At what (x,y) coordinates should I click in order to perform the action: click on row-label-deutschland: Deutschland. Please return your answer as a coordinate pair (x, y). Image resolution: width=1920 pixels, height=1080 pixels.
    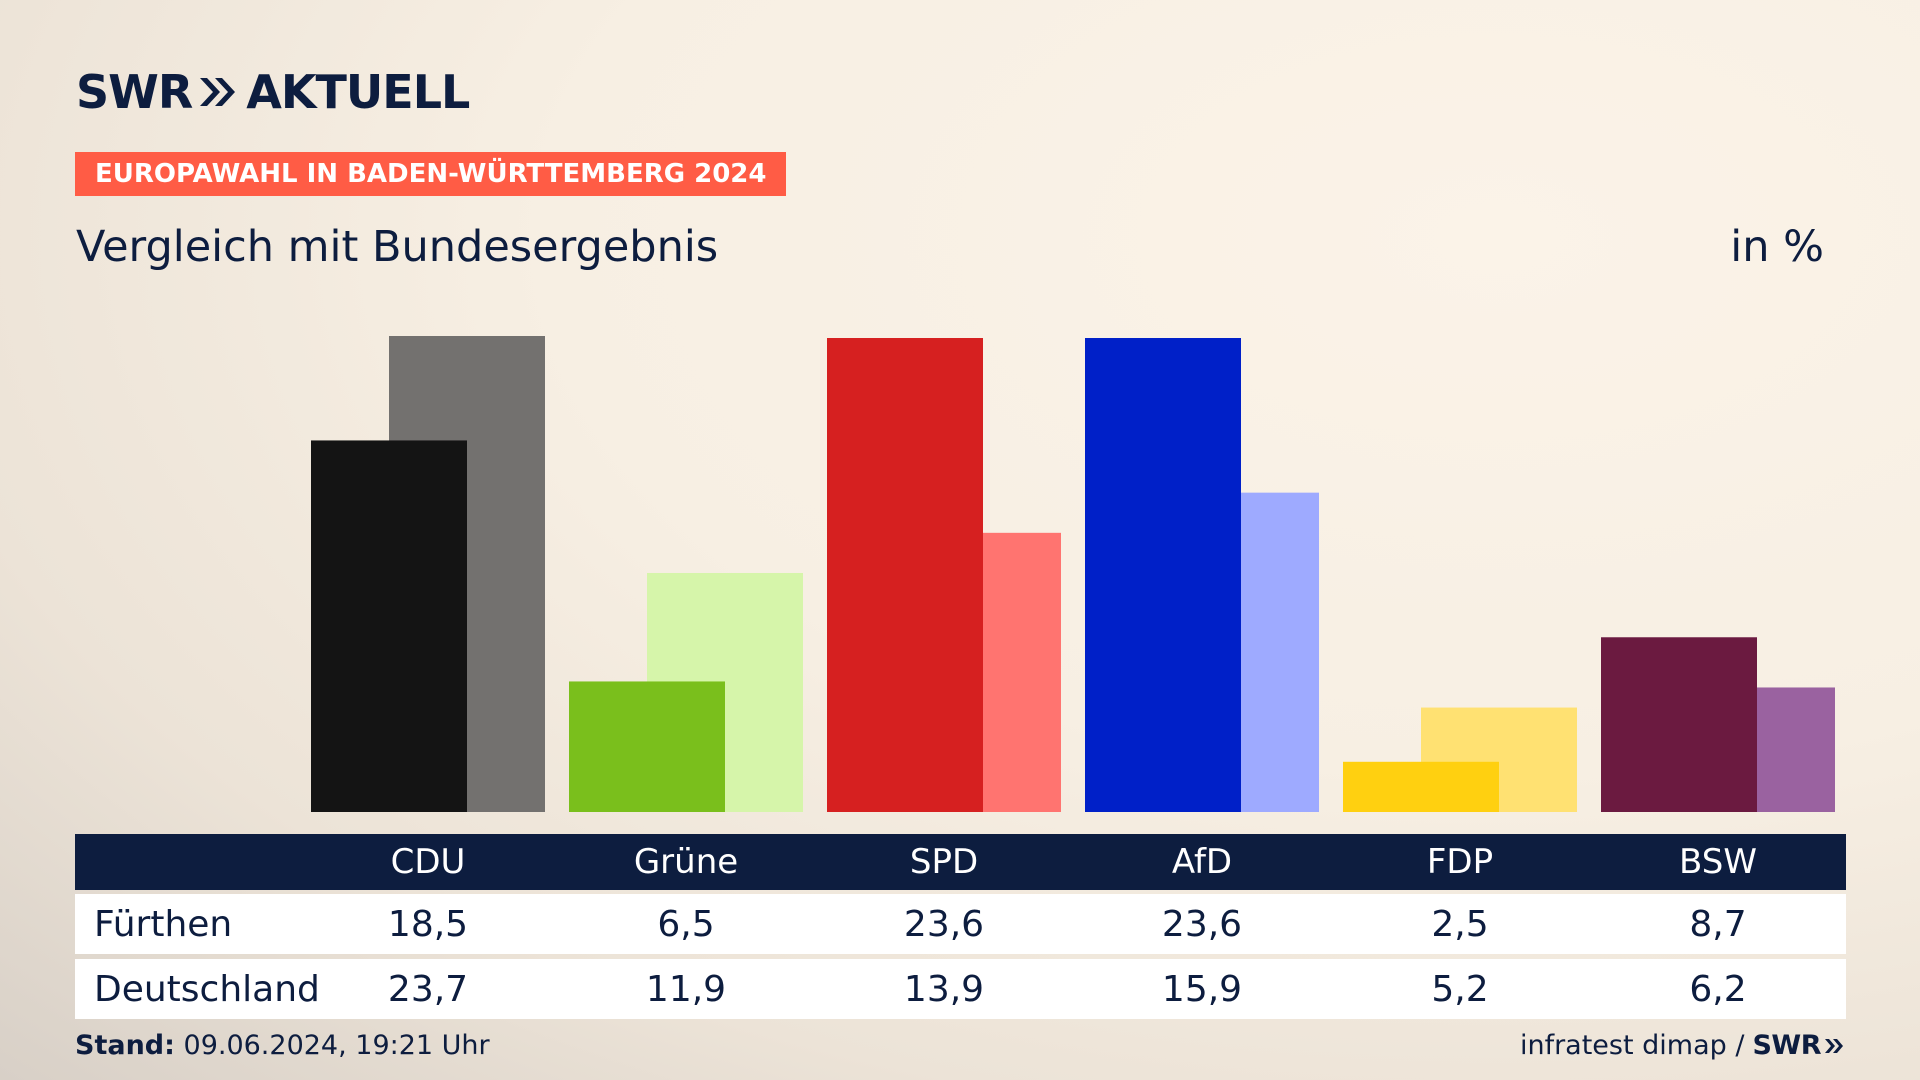
    Looking at the image, I should click on (207, 989).